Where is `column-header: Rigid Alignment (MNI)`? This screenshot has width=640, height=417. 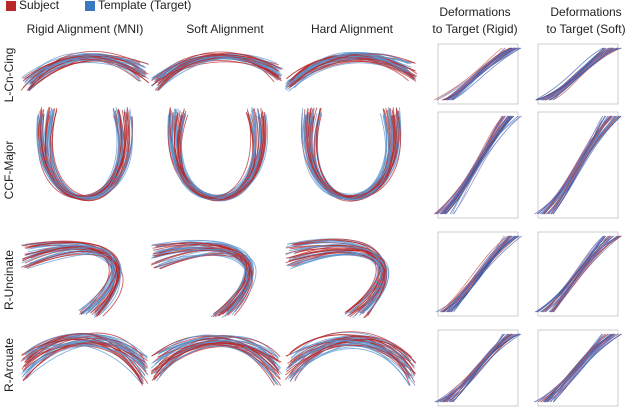
column-header: Rigid Alignment (MNI) is located at coordinates (85, 29).